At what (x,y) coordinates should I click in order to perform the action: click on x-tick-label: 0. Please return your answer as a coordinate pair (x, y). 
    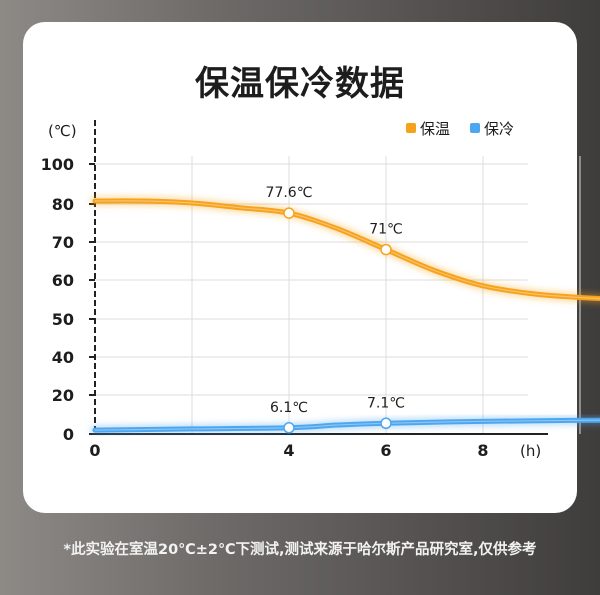
    Looking at the image, I should click on (94, 450).